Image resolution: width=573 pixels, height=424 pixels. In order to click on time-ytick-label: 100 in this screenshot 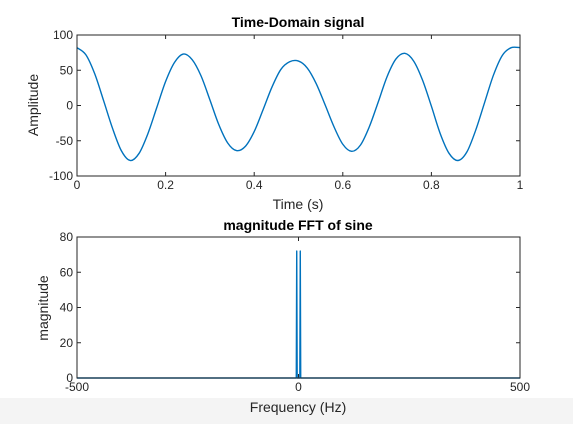, I will do `click(63, 35)`.